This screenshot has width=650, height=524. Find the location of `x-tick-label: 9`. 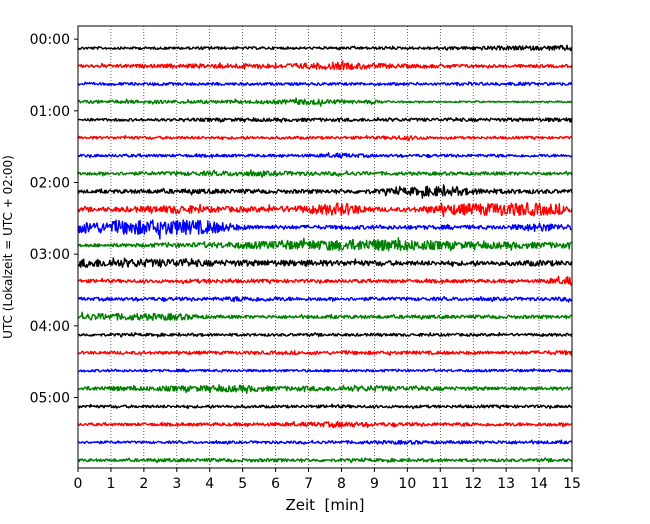

x-tick-label: 9 is located at coordinates (374, 484).